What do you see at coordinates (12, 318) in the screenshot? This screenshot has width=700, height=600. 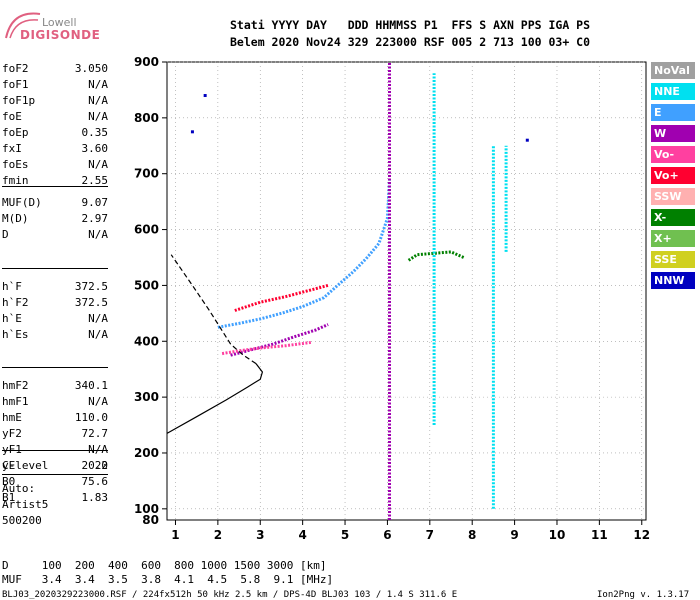 I see `param-name: h`E` at bounding box center [12, 318].